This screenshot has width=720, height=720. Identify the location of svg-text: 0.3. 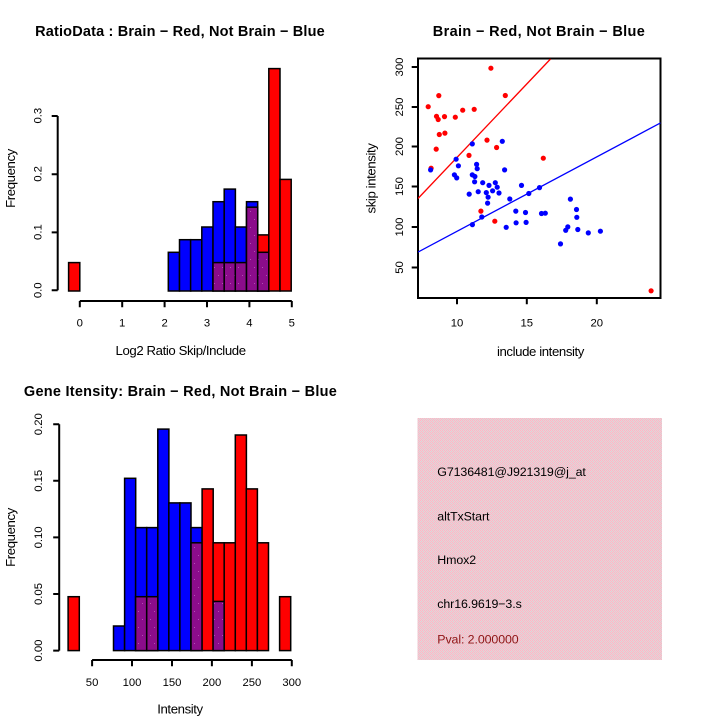
(39, 116).